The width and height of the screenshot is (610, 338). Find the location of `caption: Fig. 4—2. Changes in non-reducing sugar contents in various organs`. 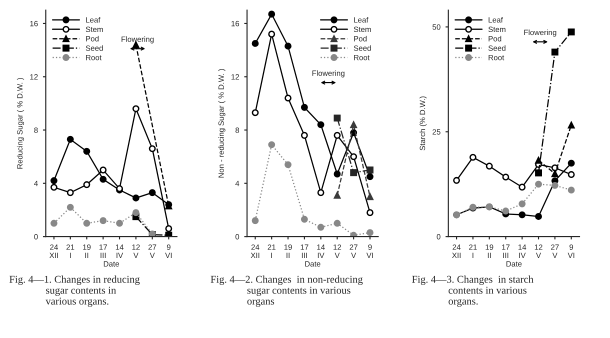

caption: Fig. 4—2. Changes in non-reducing sugar contents in various organs is located at coordinates (286, 291).